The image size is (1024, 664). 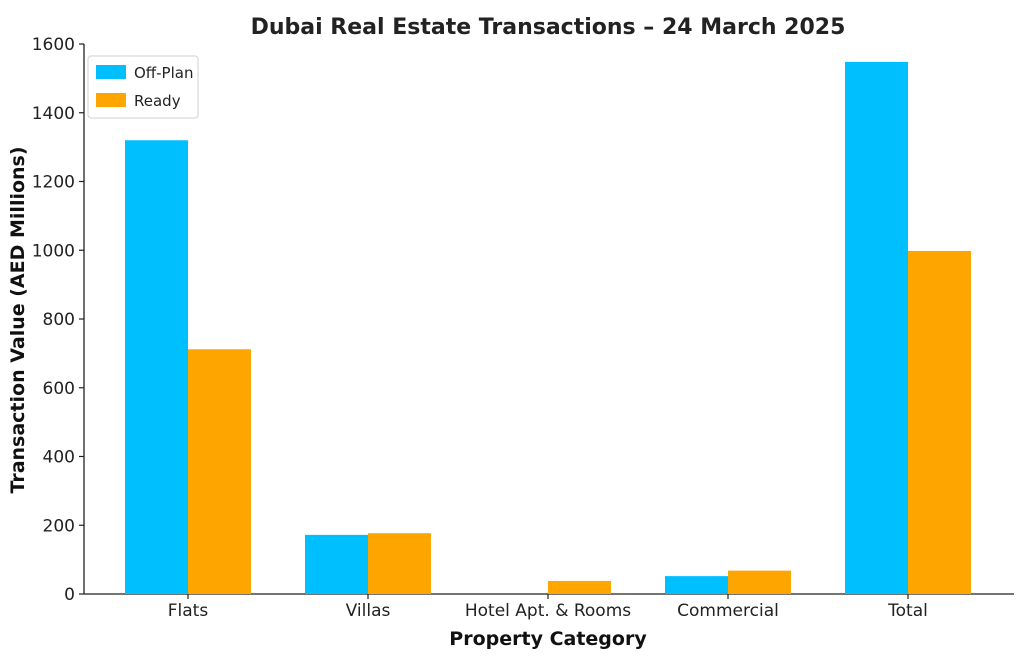 What do you see at coordinates (53, 45) in the screenshot?
I see `y-tick-label: 1600` at bounding box center [53, 45].